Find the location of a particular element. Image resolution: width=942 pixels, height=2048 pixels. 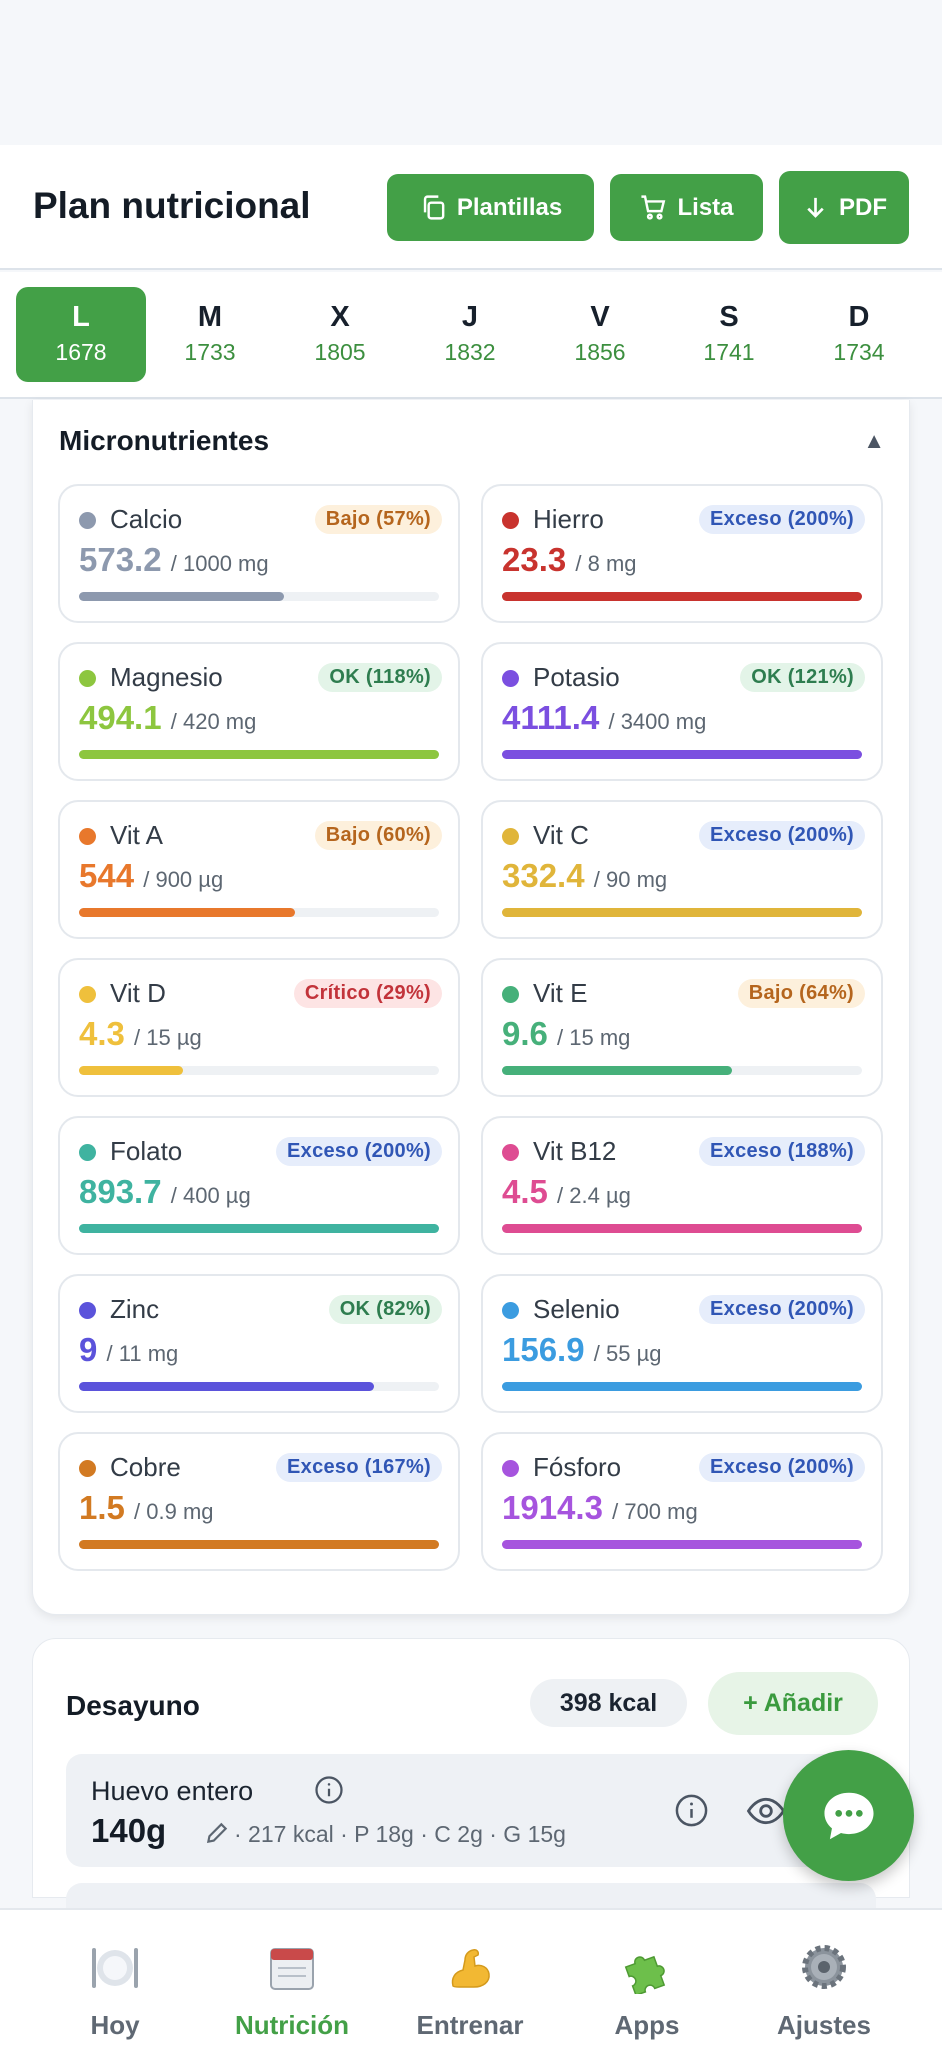

nutrient-value-row: 332.4 / 90 mg is located at coordinates (584, 876).